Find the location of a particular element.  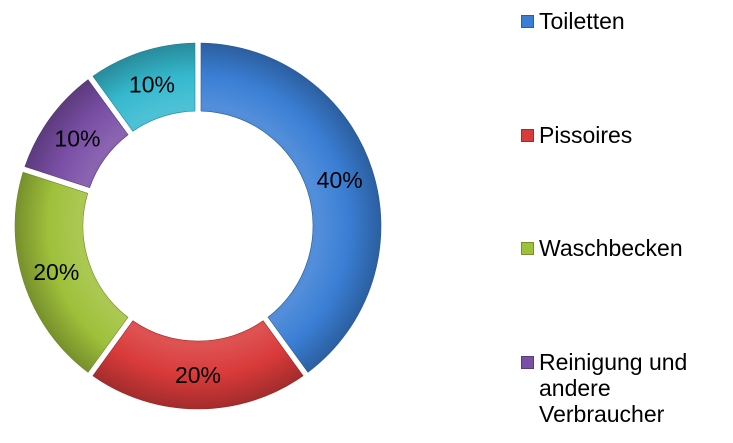

slice-unlabeled-slice is located at coordinates (144, 87).